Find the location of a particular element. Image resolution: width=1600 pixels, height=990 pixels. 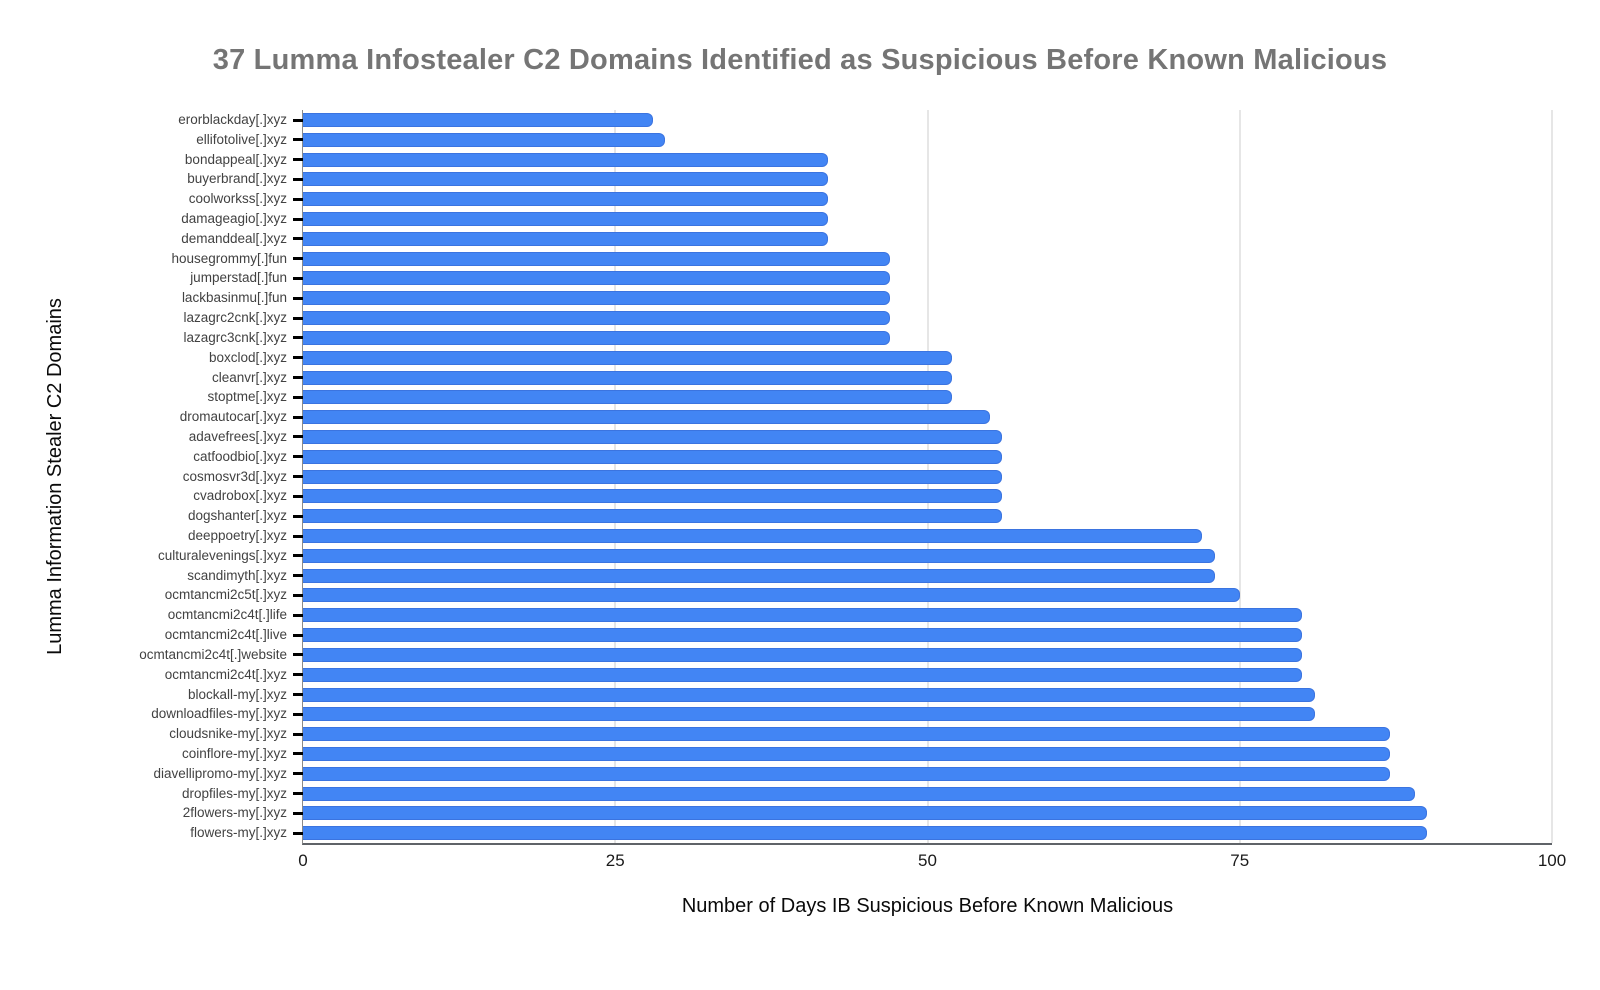

bar-row: ocmtancmi2c4t[.]website is located at coordinates (845, 655).